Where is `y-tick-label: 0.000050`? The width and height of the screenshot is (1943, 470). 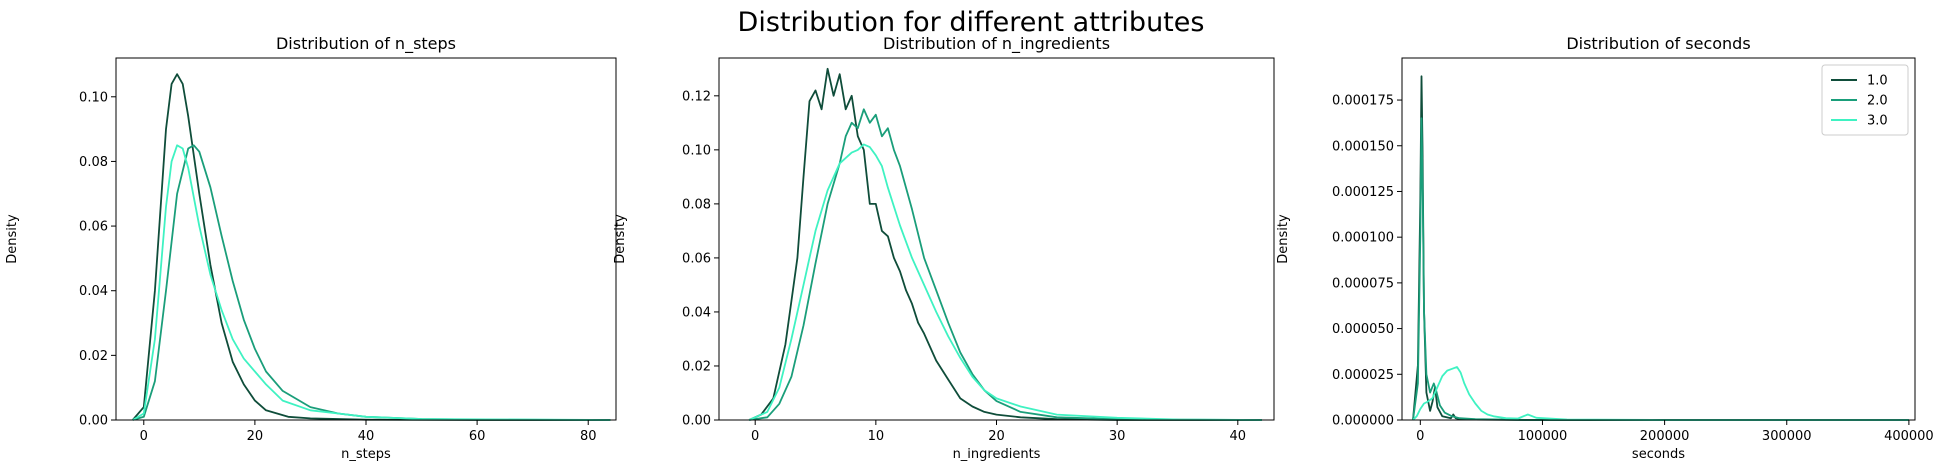 y-tick-label: 0.000050 is located at coordinates (1363, 329).